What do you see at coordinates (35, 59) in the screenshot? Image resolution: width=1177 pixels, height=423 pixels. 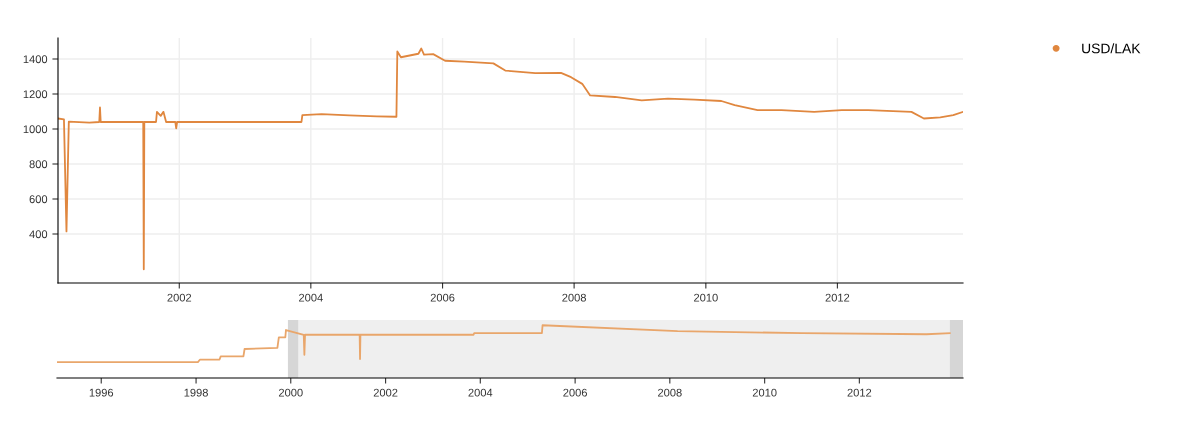 I see `y-tick-label: 1400` at bounding box center [35, 59].